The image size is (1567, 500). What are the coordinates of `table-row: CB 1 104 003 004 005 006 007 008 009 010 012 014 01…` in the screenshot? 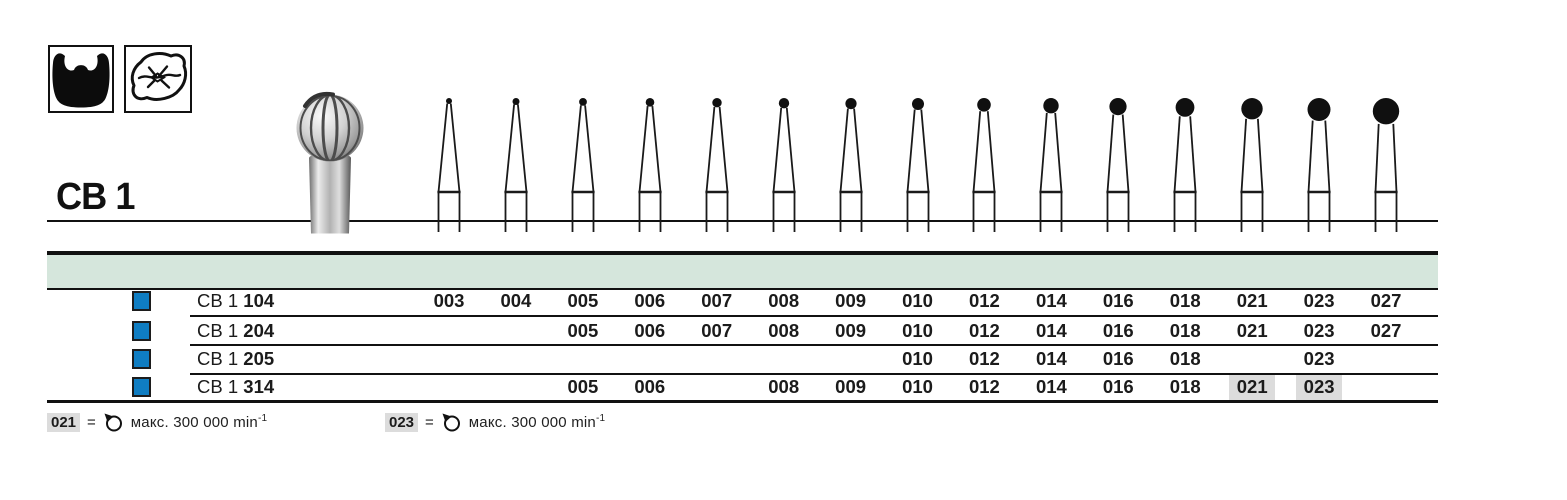 It's located at (742, 300).